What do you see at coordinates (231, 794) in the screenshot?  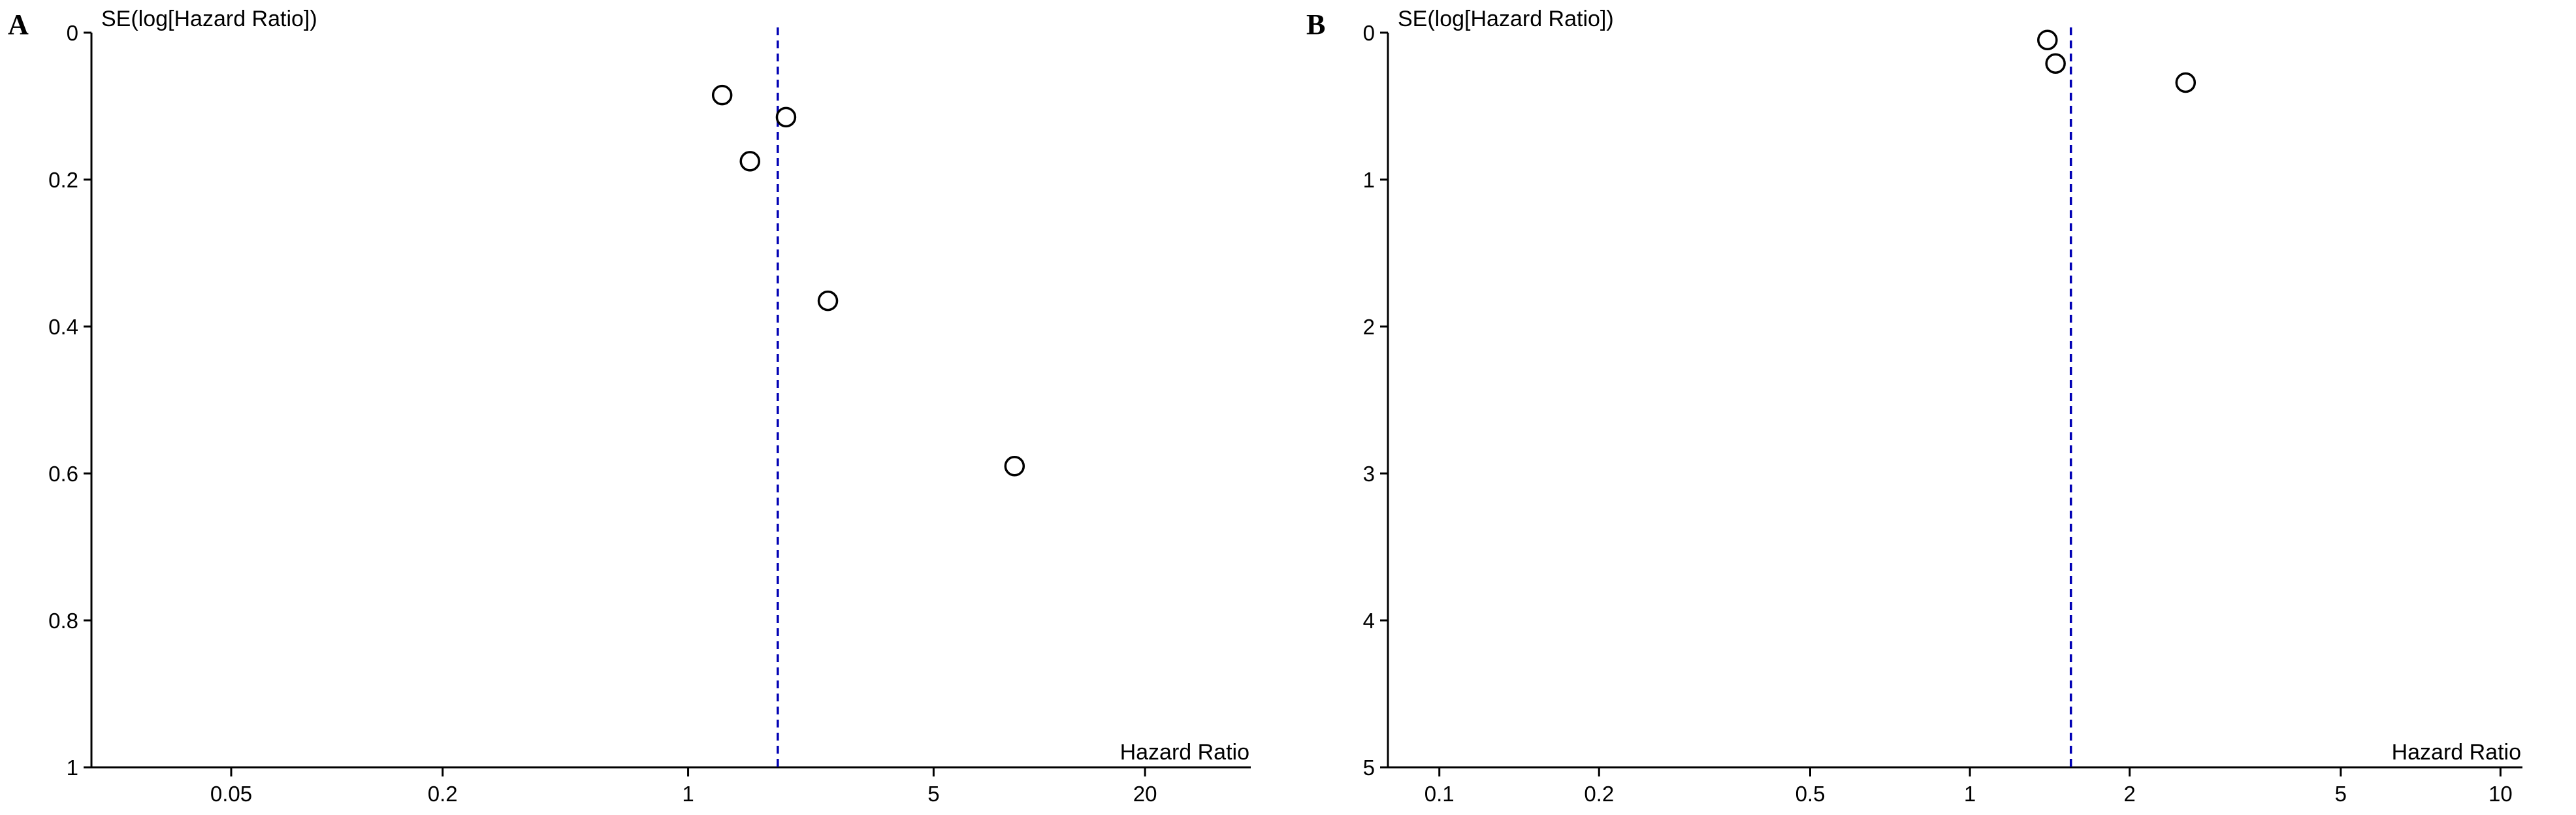 I see `x-tick-label: 0.05` at bounding box center [231, 794].